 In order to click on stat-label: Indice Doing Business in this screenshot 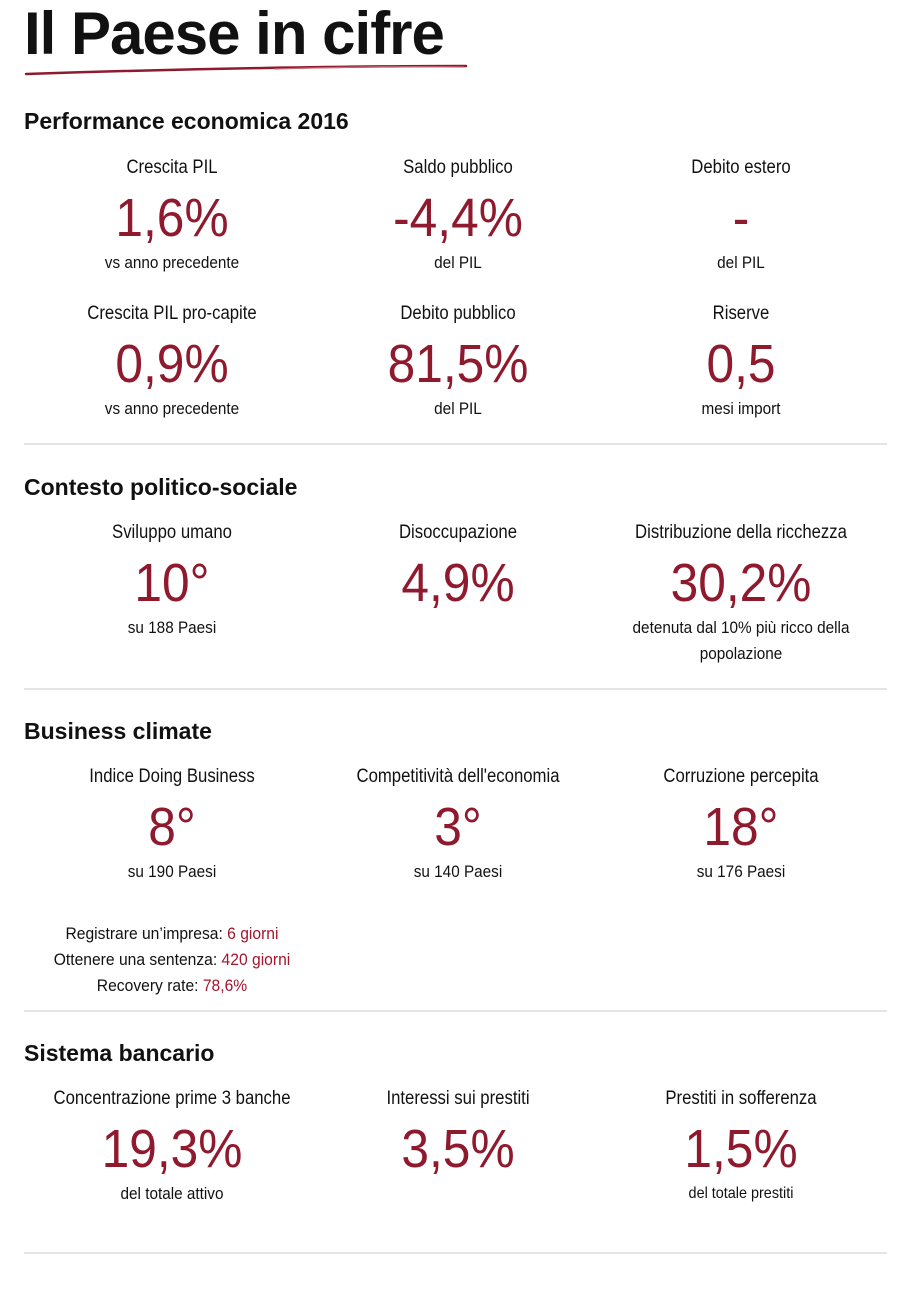, I will do `click(172, 776)`.